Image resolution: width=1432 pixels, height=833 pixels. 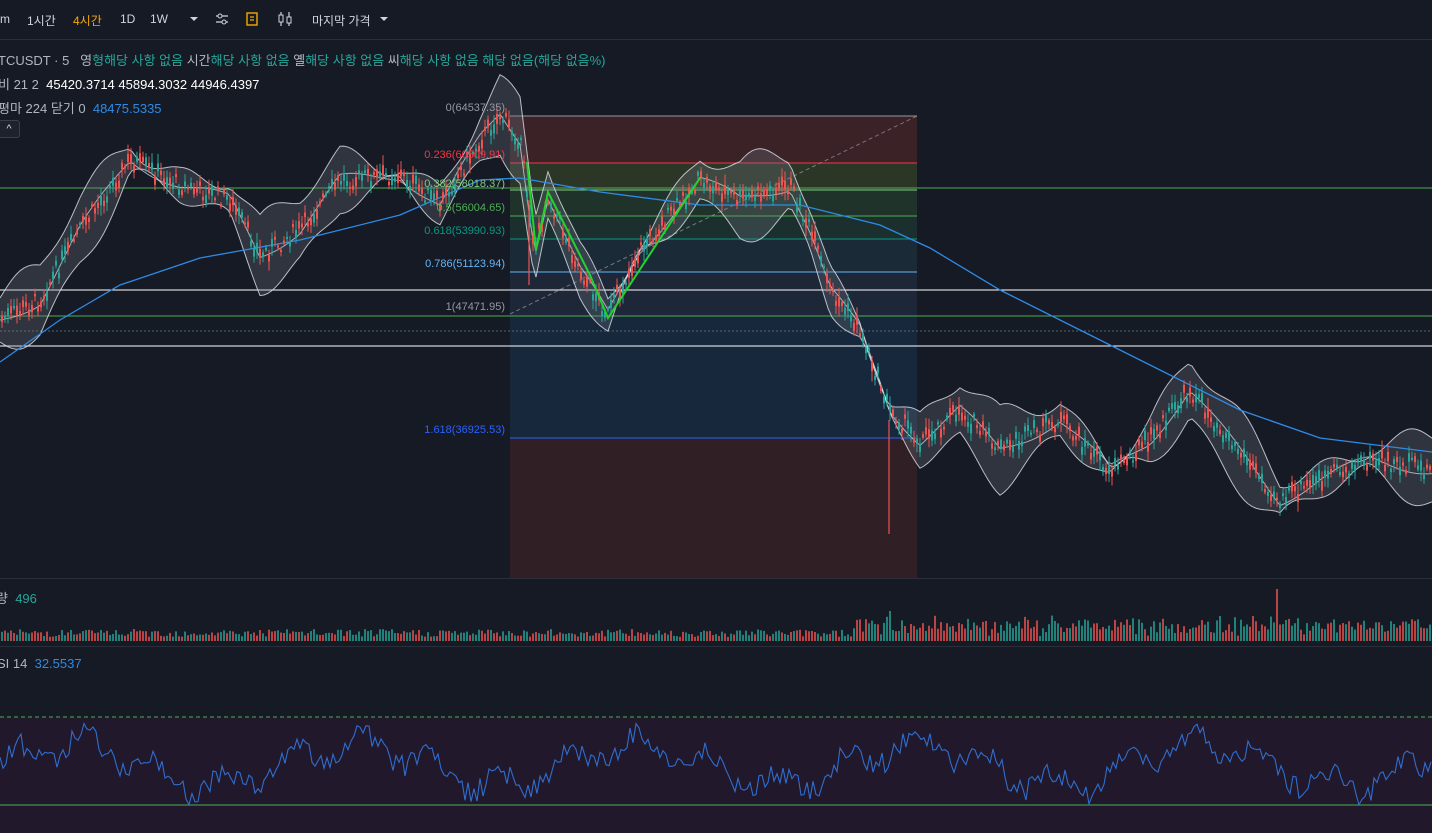 What do you see at coordinates (5, 19) in the screenshot?
I see `interval-minute: m` at bounding box center [5, 19].